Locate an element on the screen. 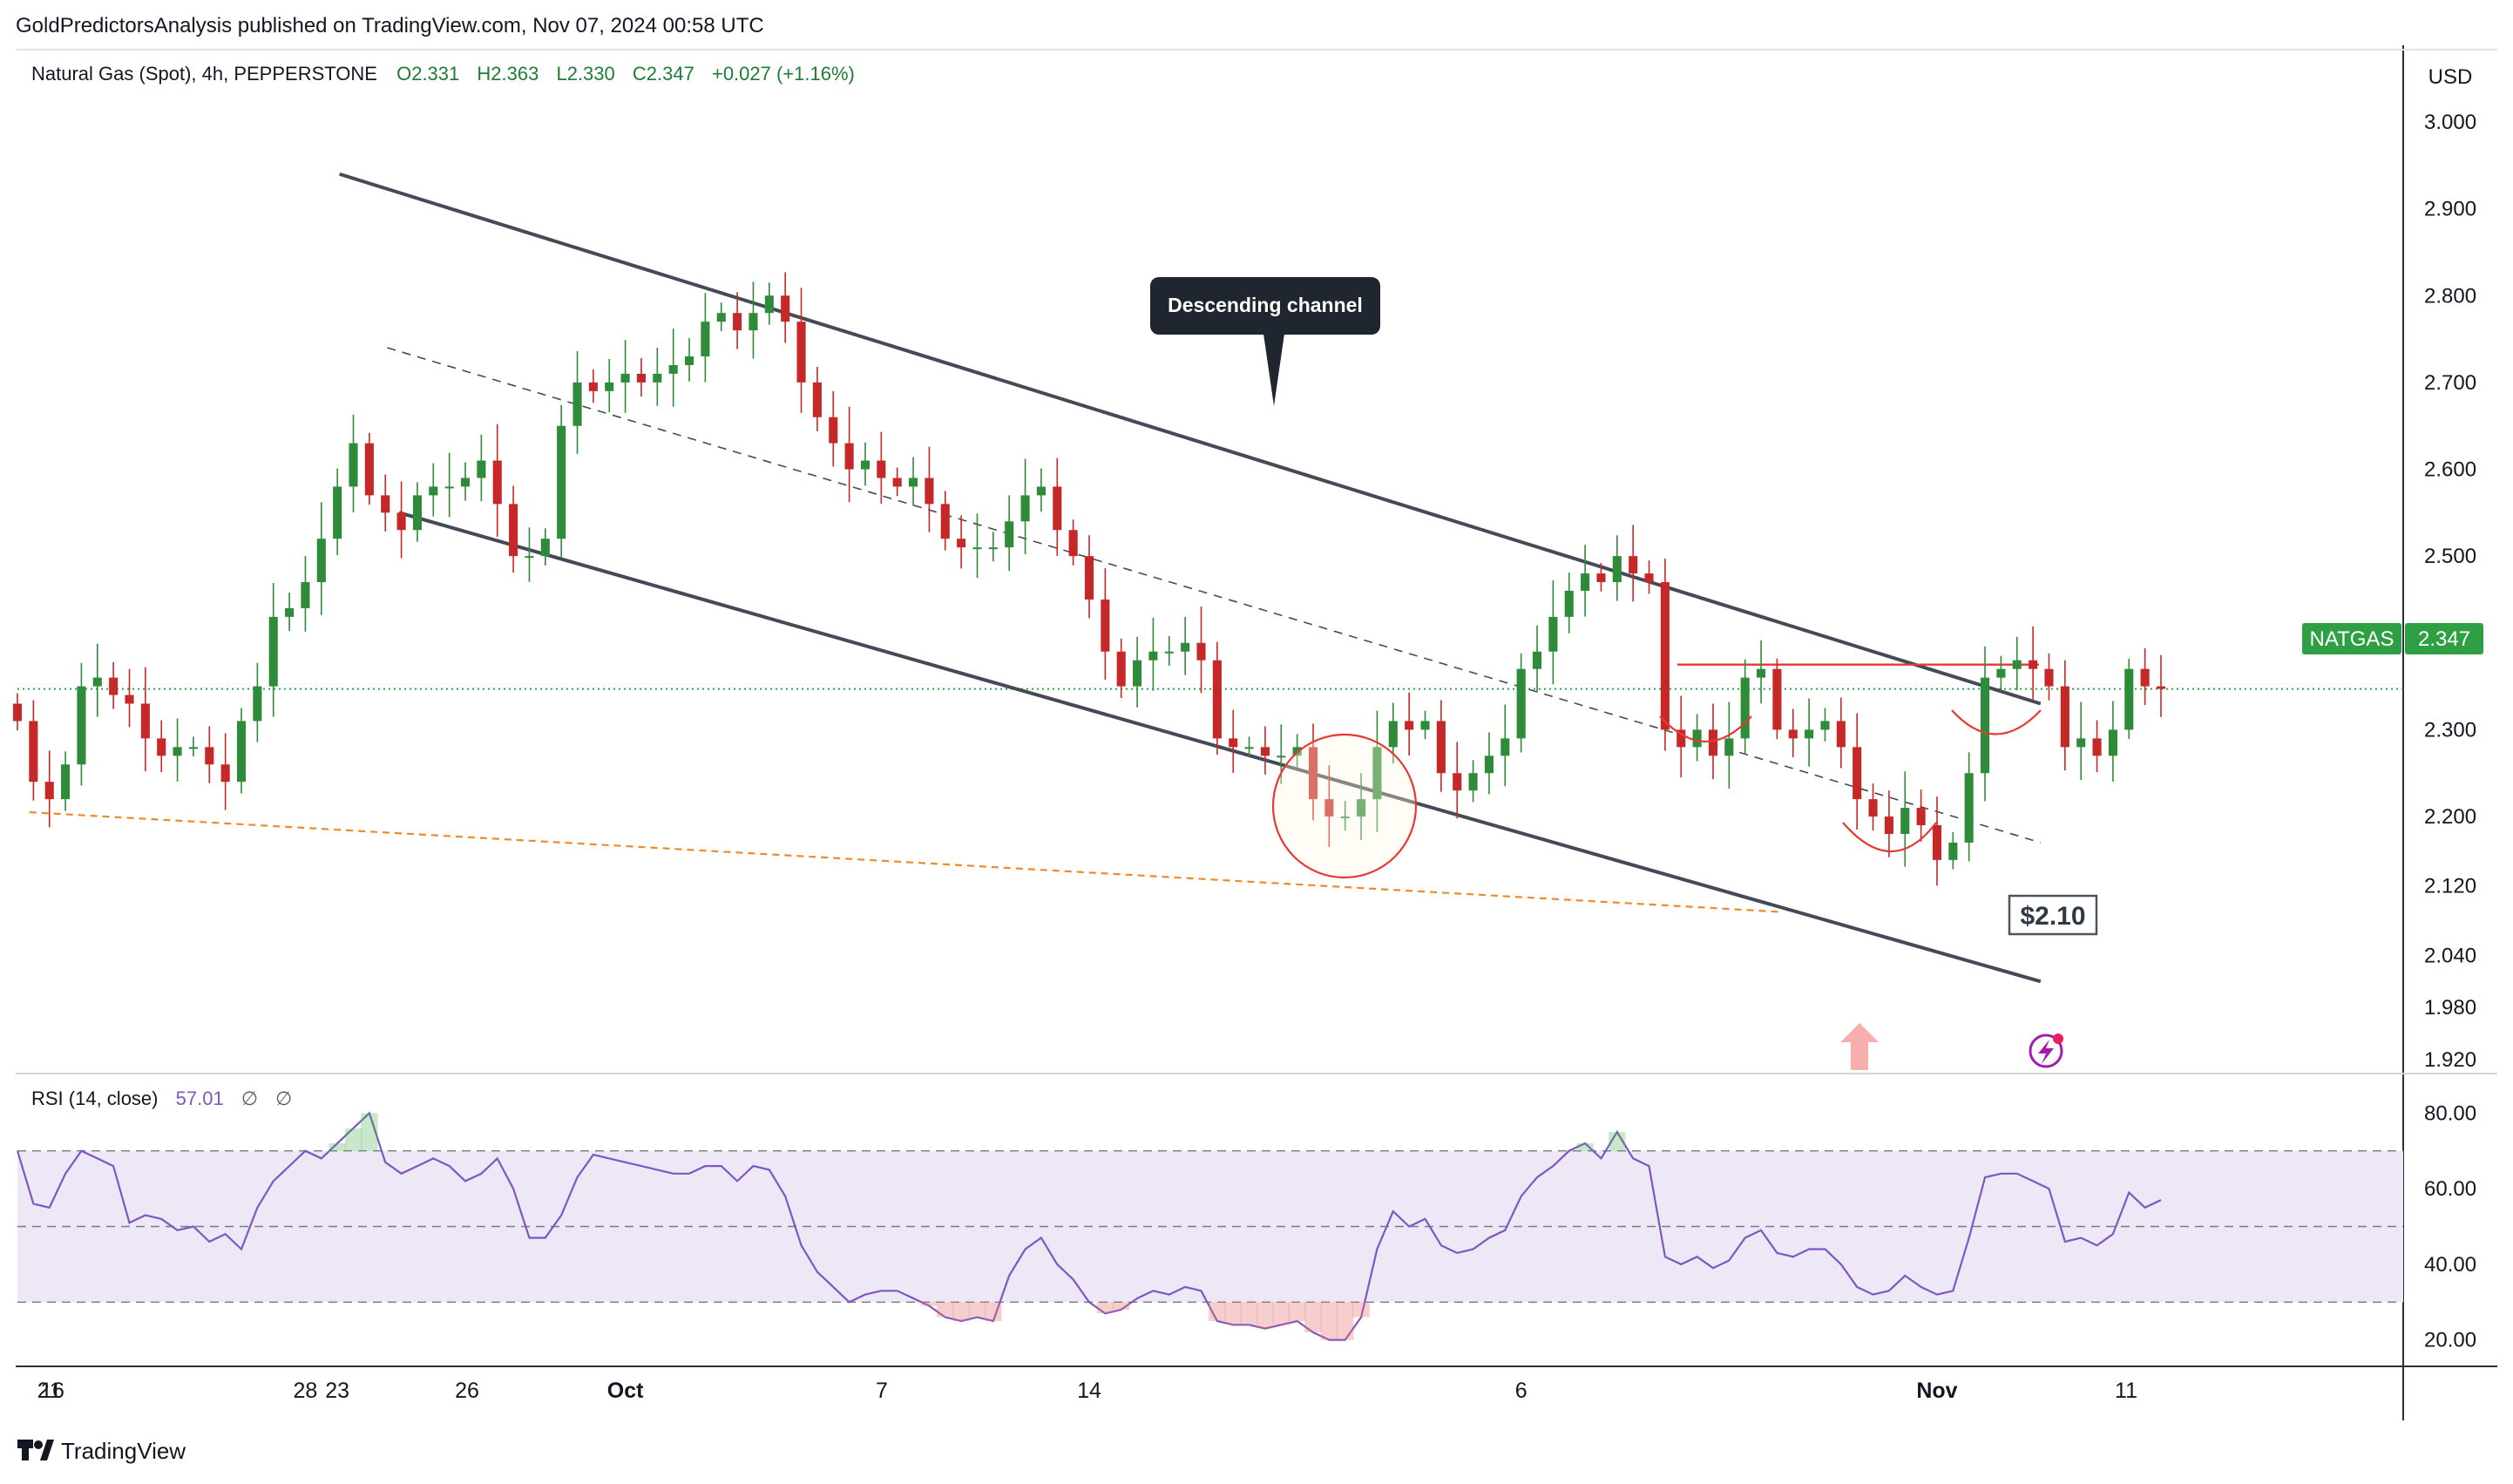 The image size is (2513, 1484). price-tick-label: 1.980 is located at coordinates (2450, 1008).